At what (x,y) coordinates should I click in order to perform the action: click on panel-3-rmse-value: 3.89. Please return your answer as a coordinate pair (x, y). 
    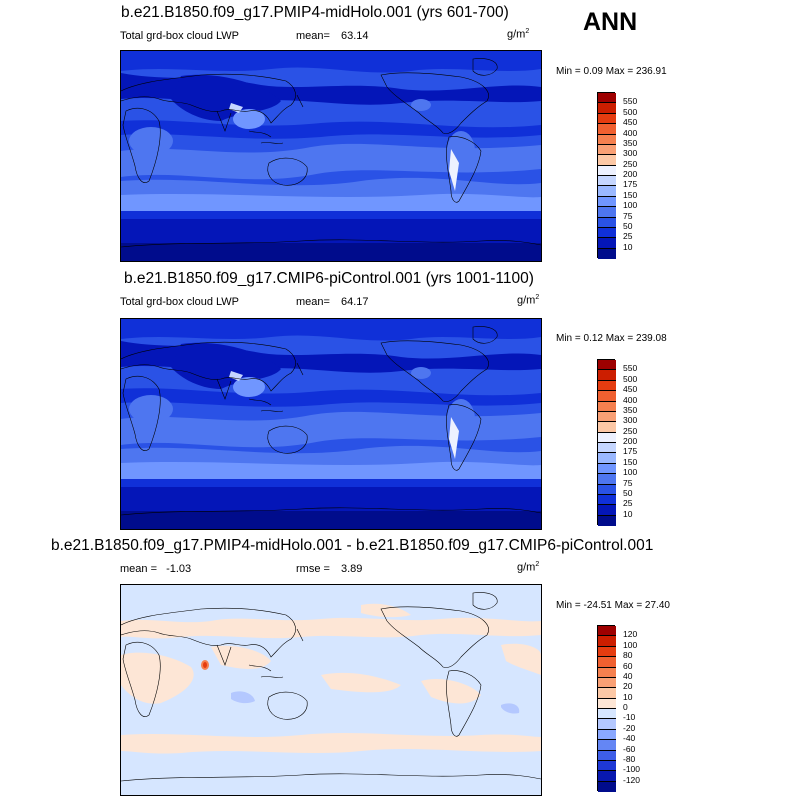
    Looking at the image, I should click on (352, 569).